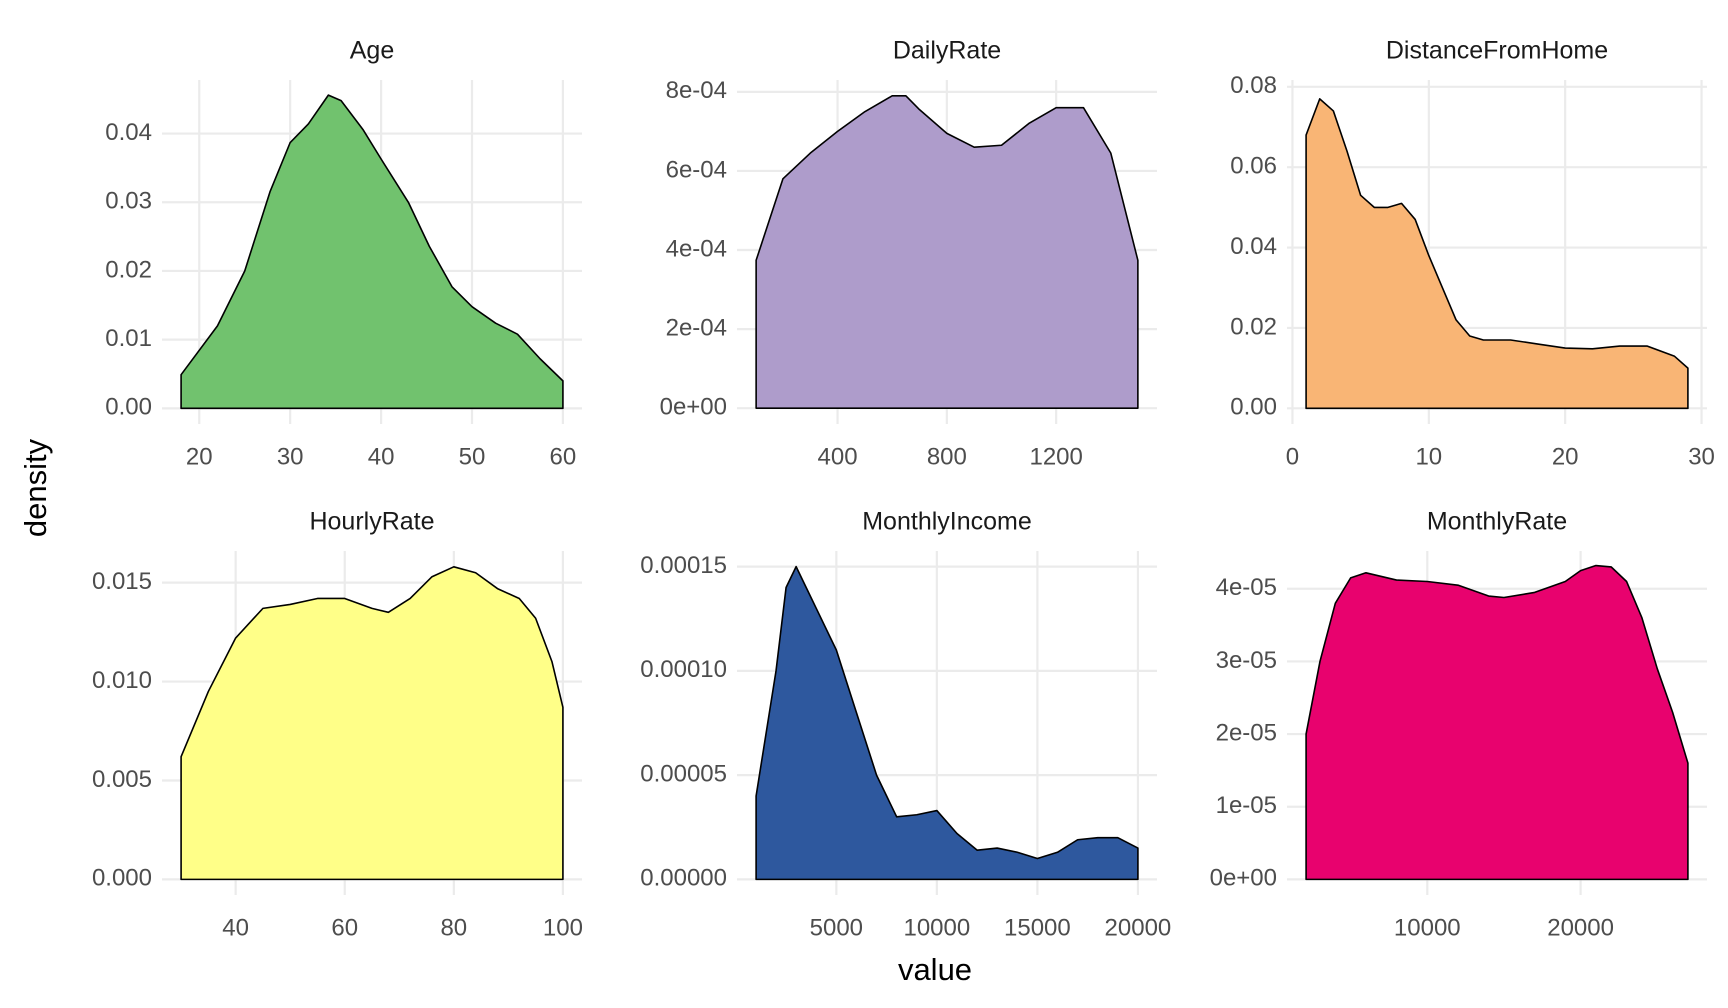  What do you see at coordinates (935, 969) in the screenshot?
I see `x-axis-label: value` at bounding box center [935, 969].